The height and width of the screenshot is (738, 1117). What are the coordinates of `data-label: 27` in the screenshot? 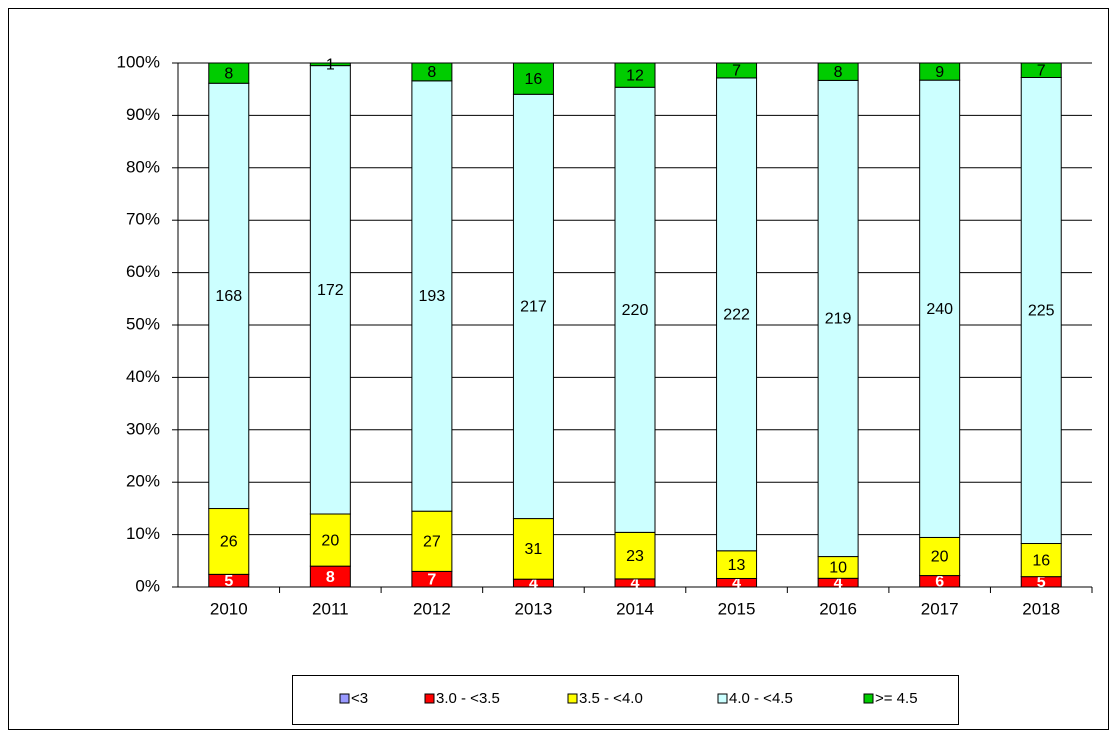 It's located at (432, 542).